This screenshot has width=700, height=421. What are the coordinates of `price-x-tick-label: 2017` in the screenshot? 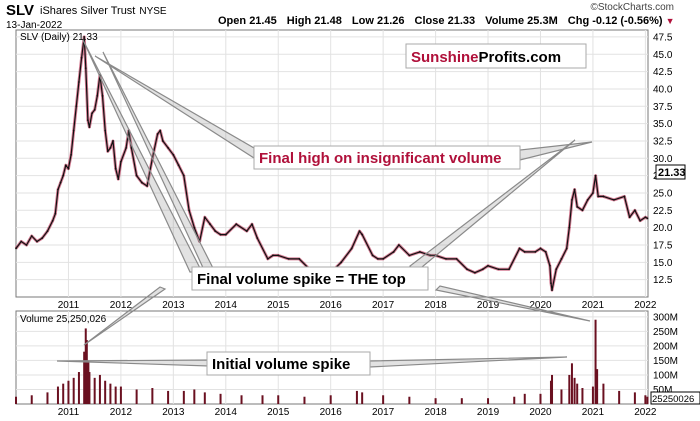 It's located at (383, 305).